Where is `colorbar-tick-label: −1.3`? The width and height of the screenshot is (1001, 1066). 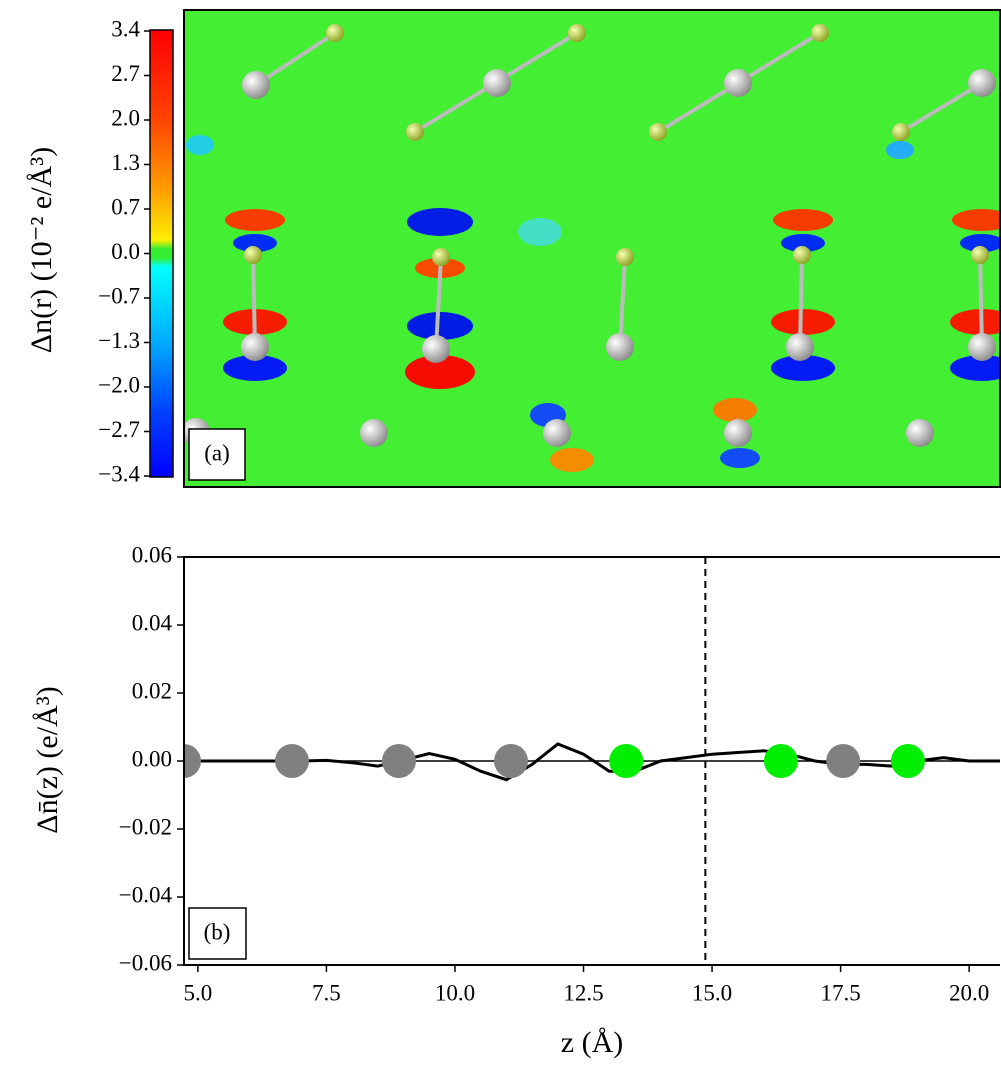
colorbar-tick-label: −1.3 is located at coordinates (119, 340).